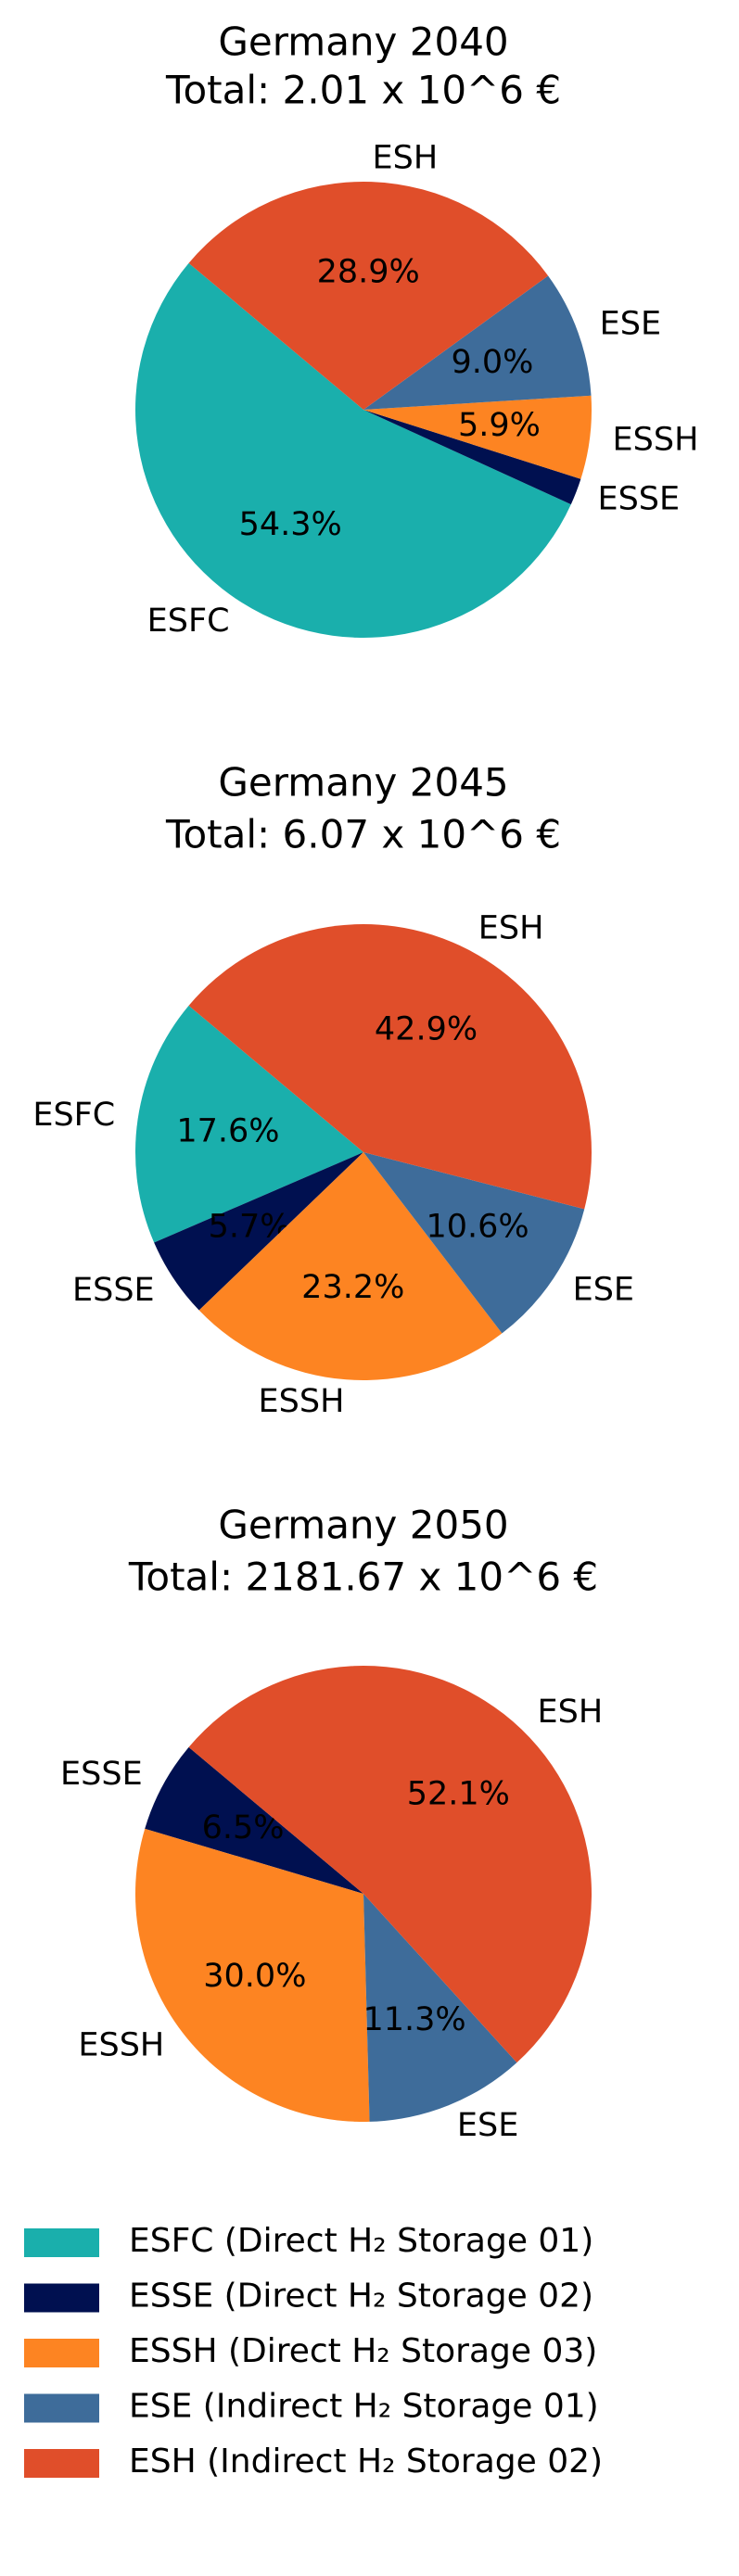 The image size is (739, 2576). I want to click on value-label: 10.6%, so click(477, 1227).